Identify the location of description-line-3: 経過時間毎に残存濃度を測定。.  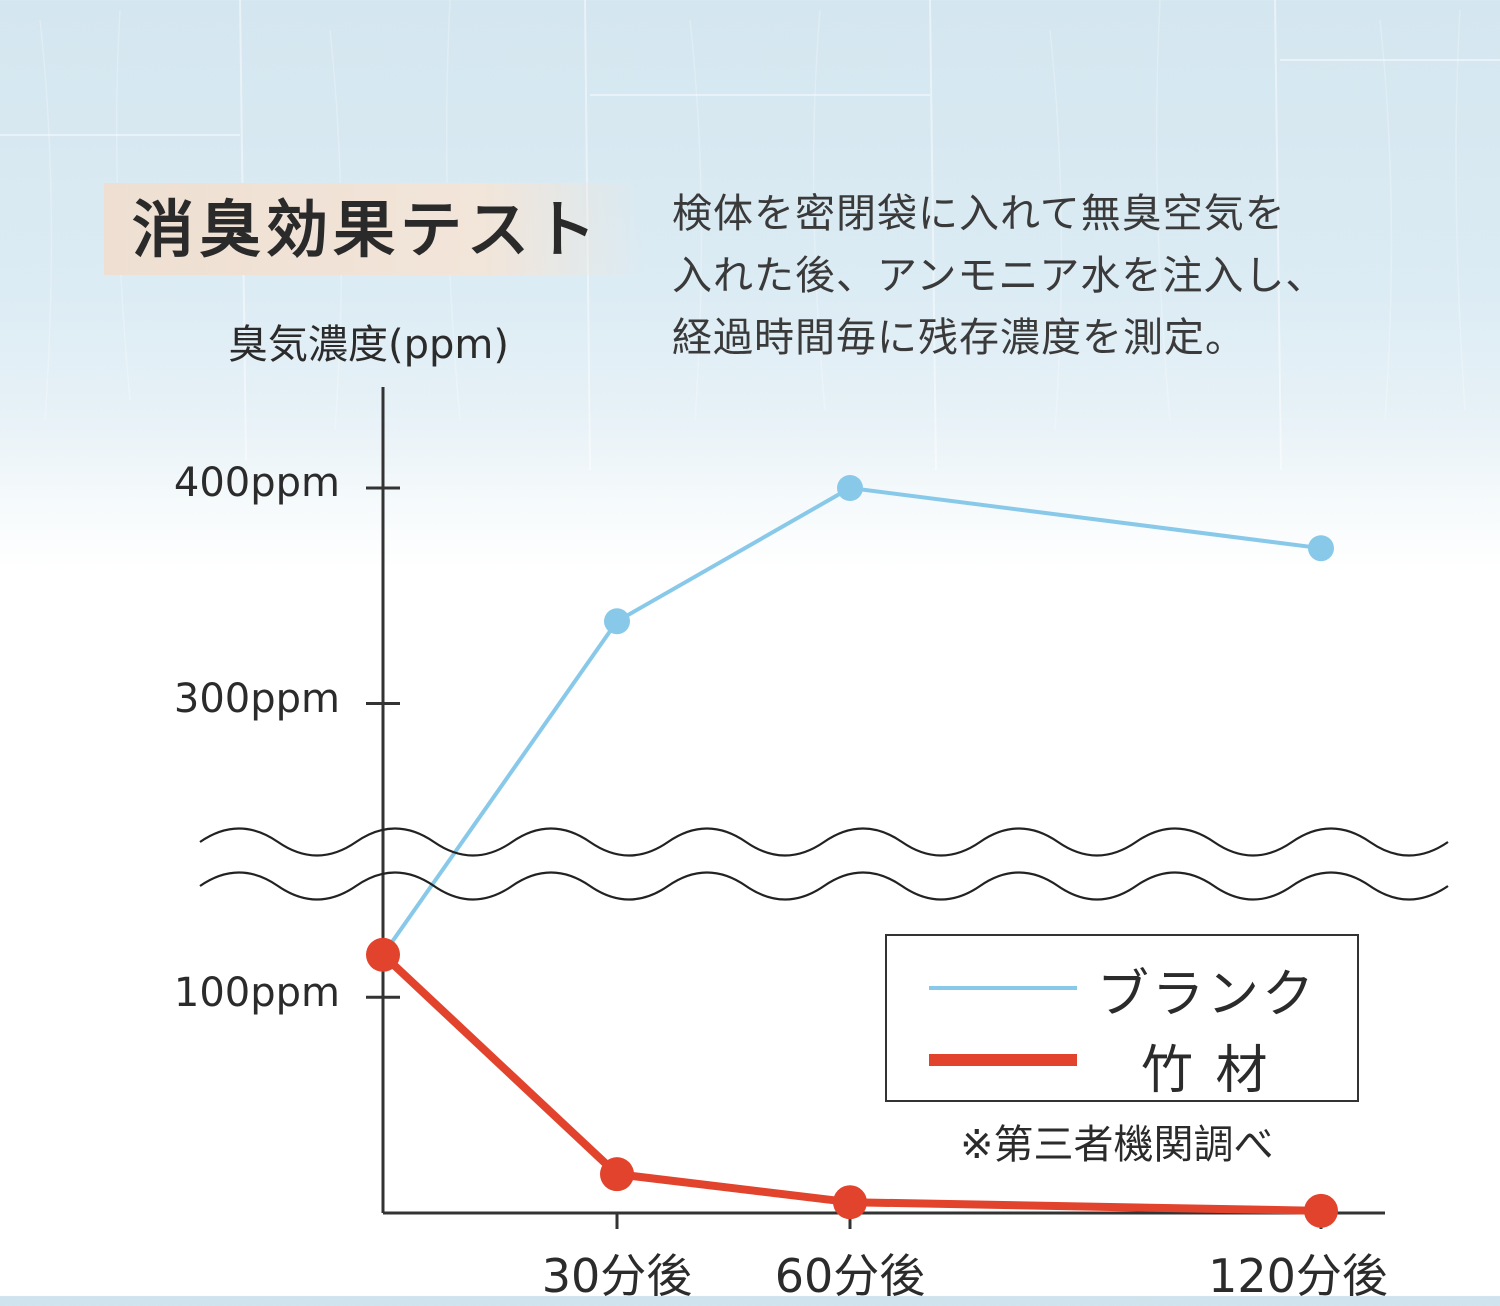
(959, 338).